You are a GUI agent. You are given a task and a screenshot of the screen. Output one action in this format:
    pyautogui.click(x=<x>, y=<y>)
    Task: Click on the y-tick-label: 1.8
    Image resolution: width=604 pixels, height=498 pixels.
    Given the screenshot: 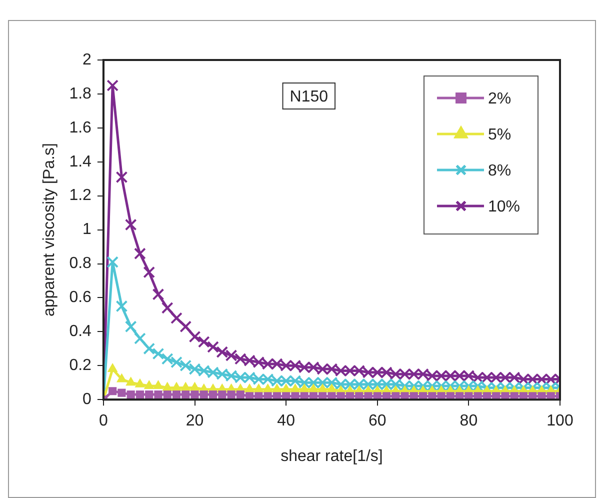 What is the action you would take?
    pyautogui.click(x=80, y=93)
    